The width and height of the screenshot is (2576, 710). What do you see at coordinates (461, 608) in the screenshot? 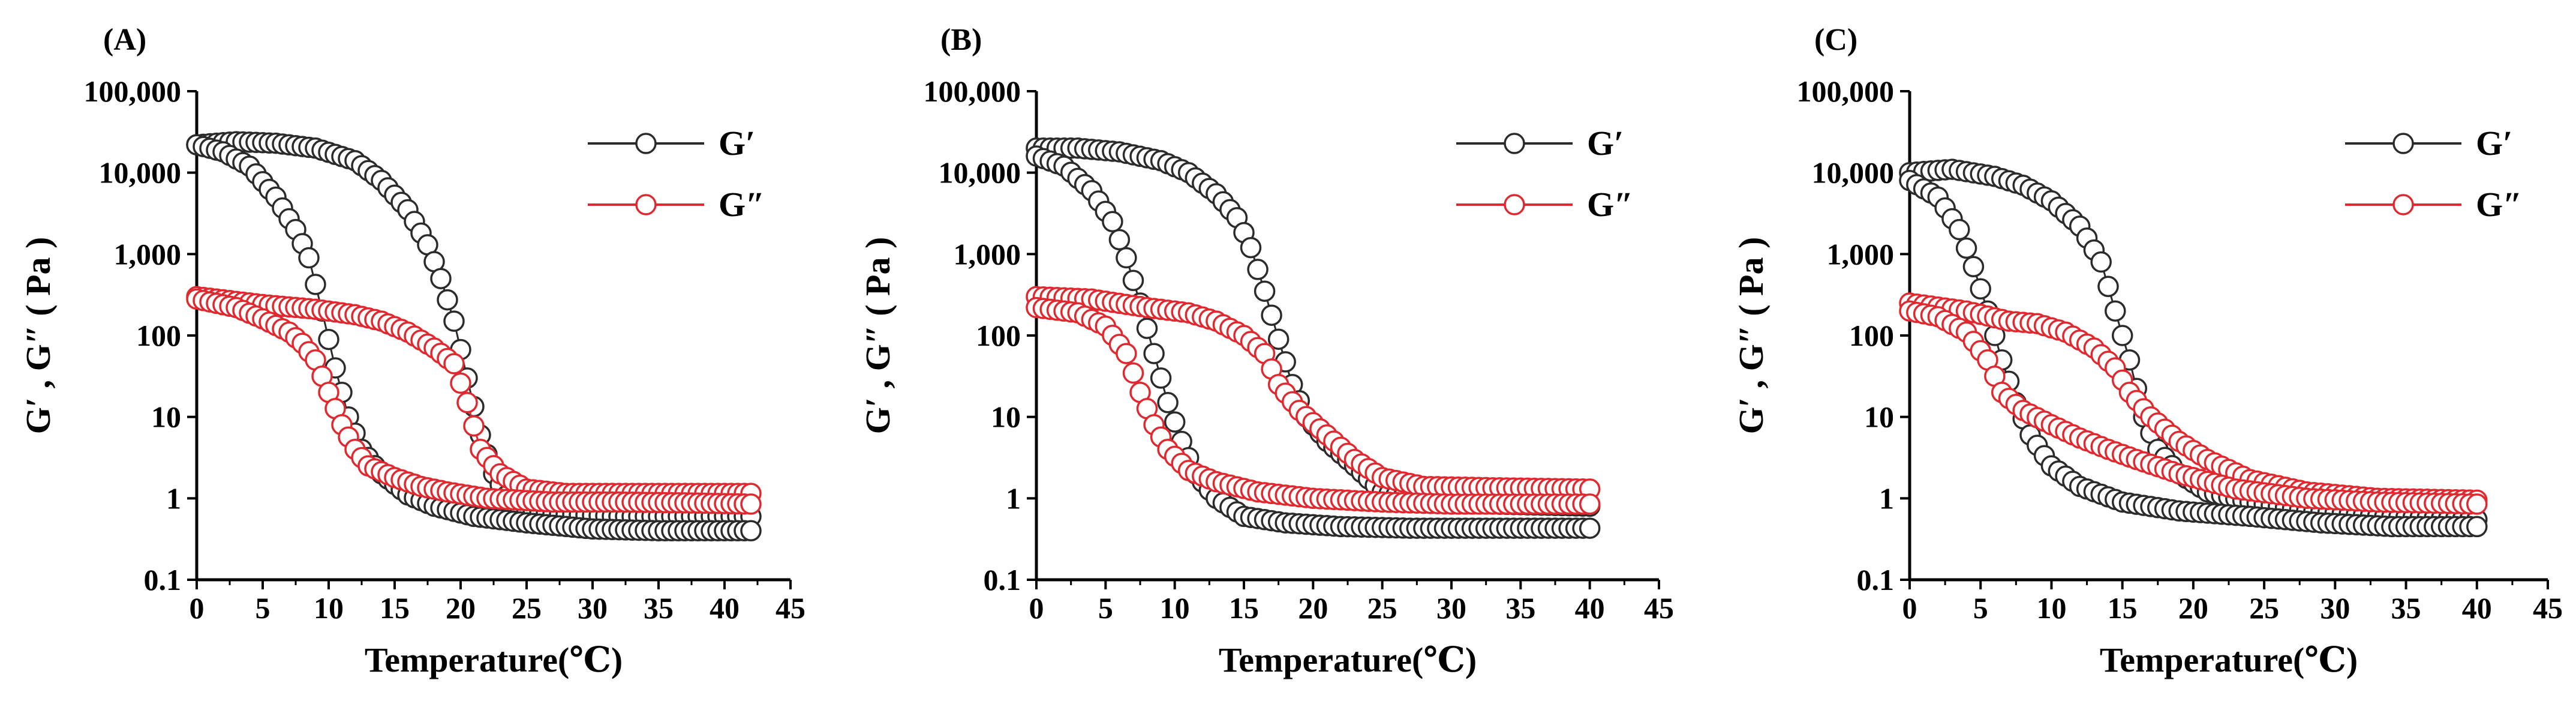
I see `x-tick-label: 20` at bounding box center [461, 608].